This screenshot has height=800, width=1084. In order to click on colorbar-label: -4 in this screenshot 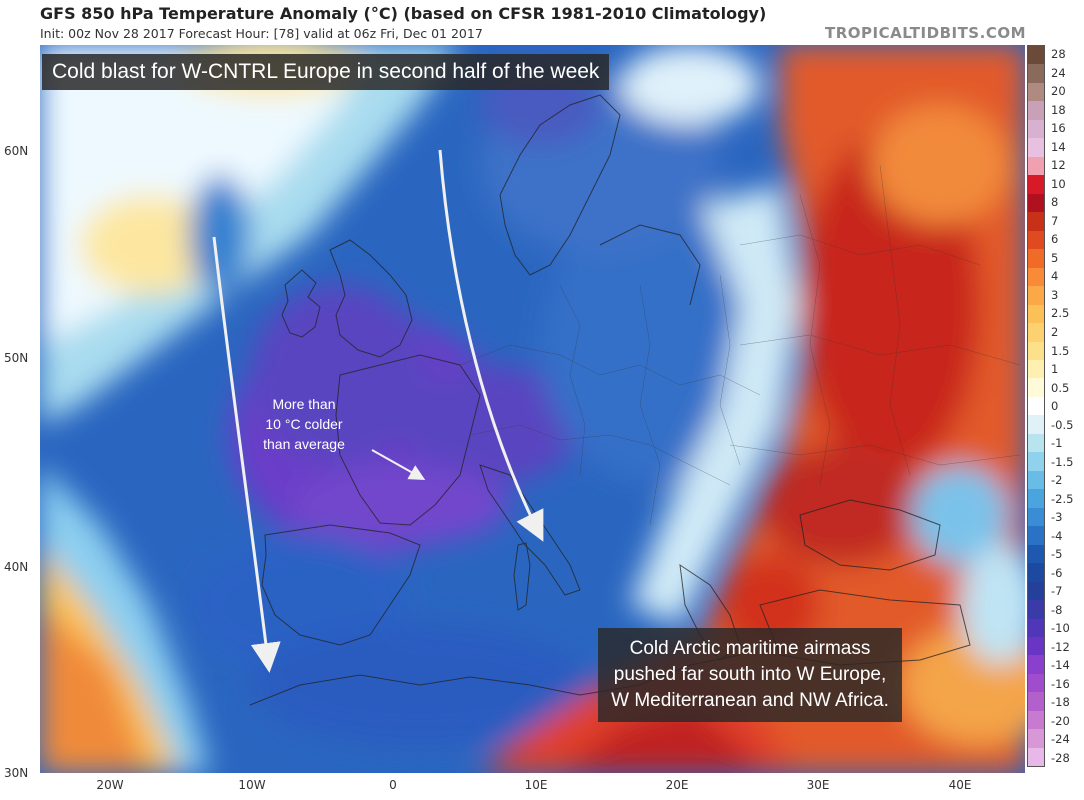, I will do `click(1057, 535)`.